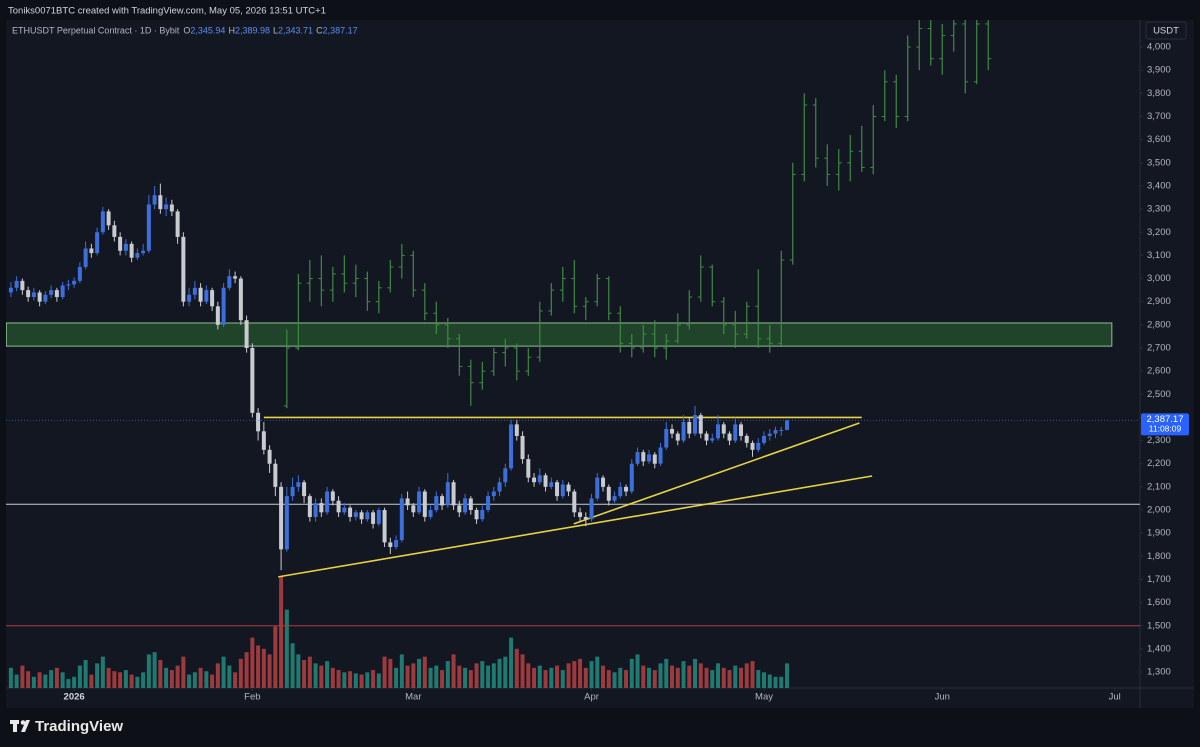  What do you see at coordinates (1159, 648) in the screenshot?
I see `y-tick-label: 1,400` at bounding box center [1159, 648].